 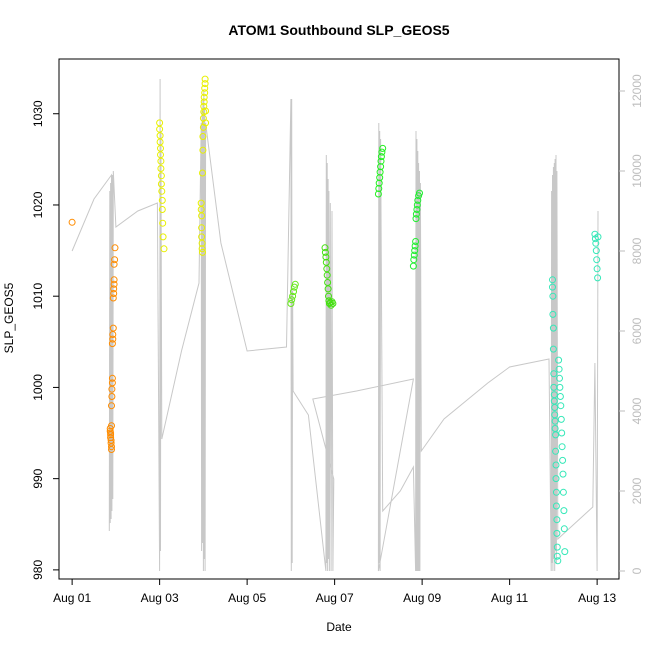 What do you see at coordinates (338, 30) in the screenshot?
I see `chart-title: ATOM1 Southbound SLP_GEOS5` at bounding box center [338, 30].